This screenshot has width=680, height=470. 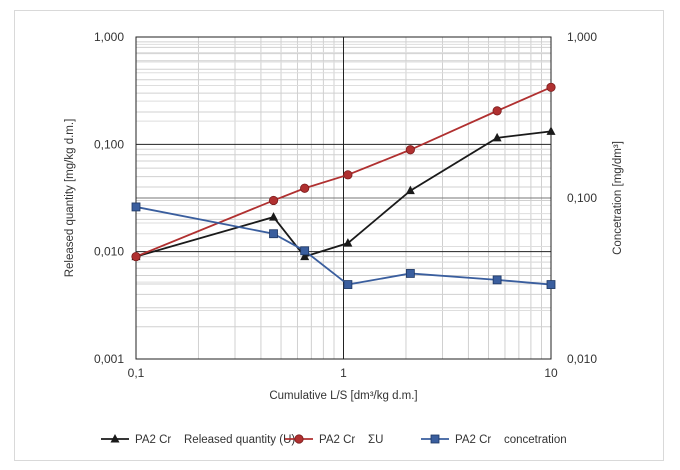 I want to click on legend-label: PA2 Cr ΣU, so click(x=351, y=440).